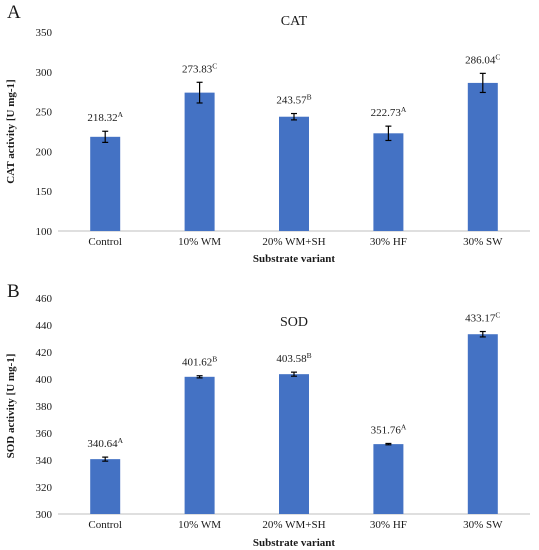 The width and height of the screenshot is (539, 550). I want to click on y-tick-label: 380, so click(44, 407).